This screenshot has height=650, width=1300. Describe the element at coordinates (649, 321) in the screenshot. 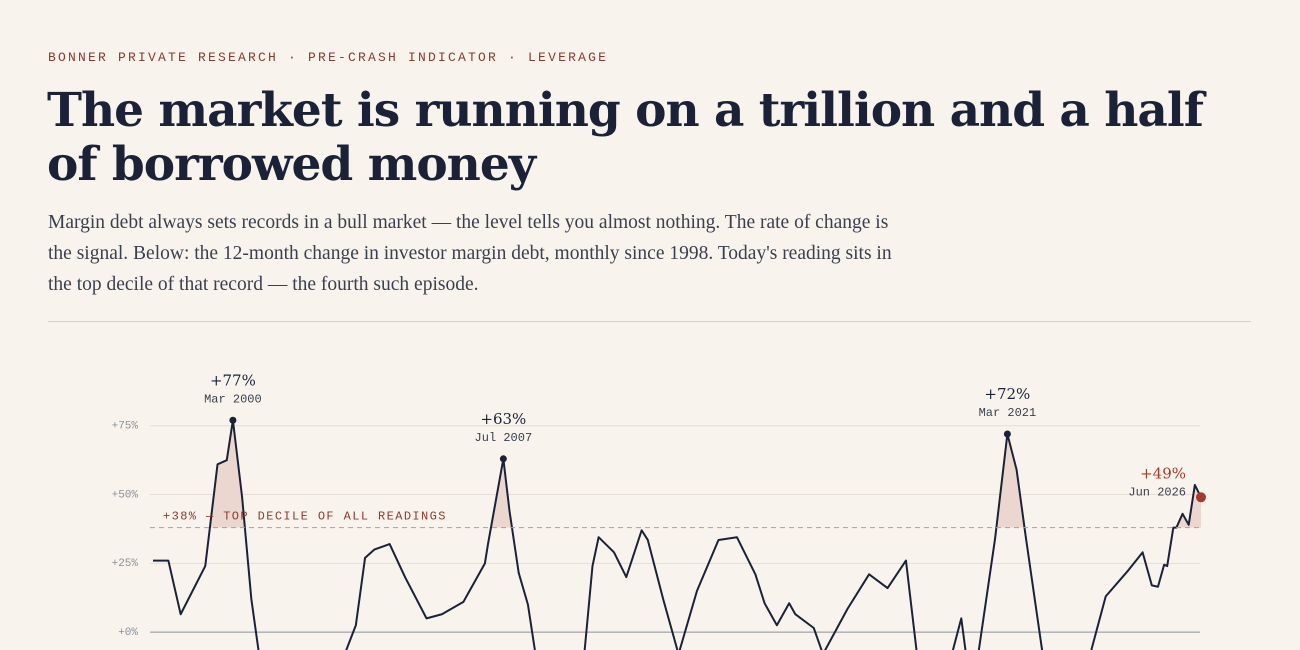

I see `divider` at that location.